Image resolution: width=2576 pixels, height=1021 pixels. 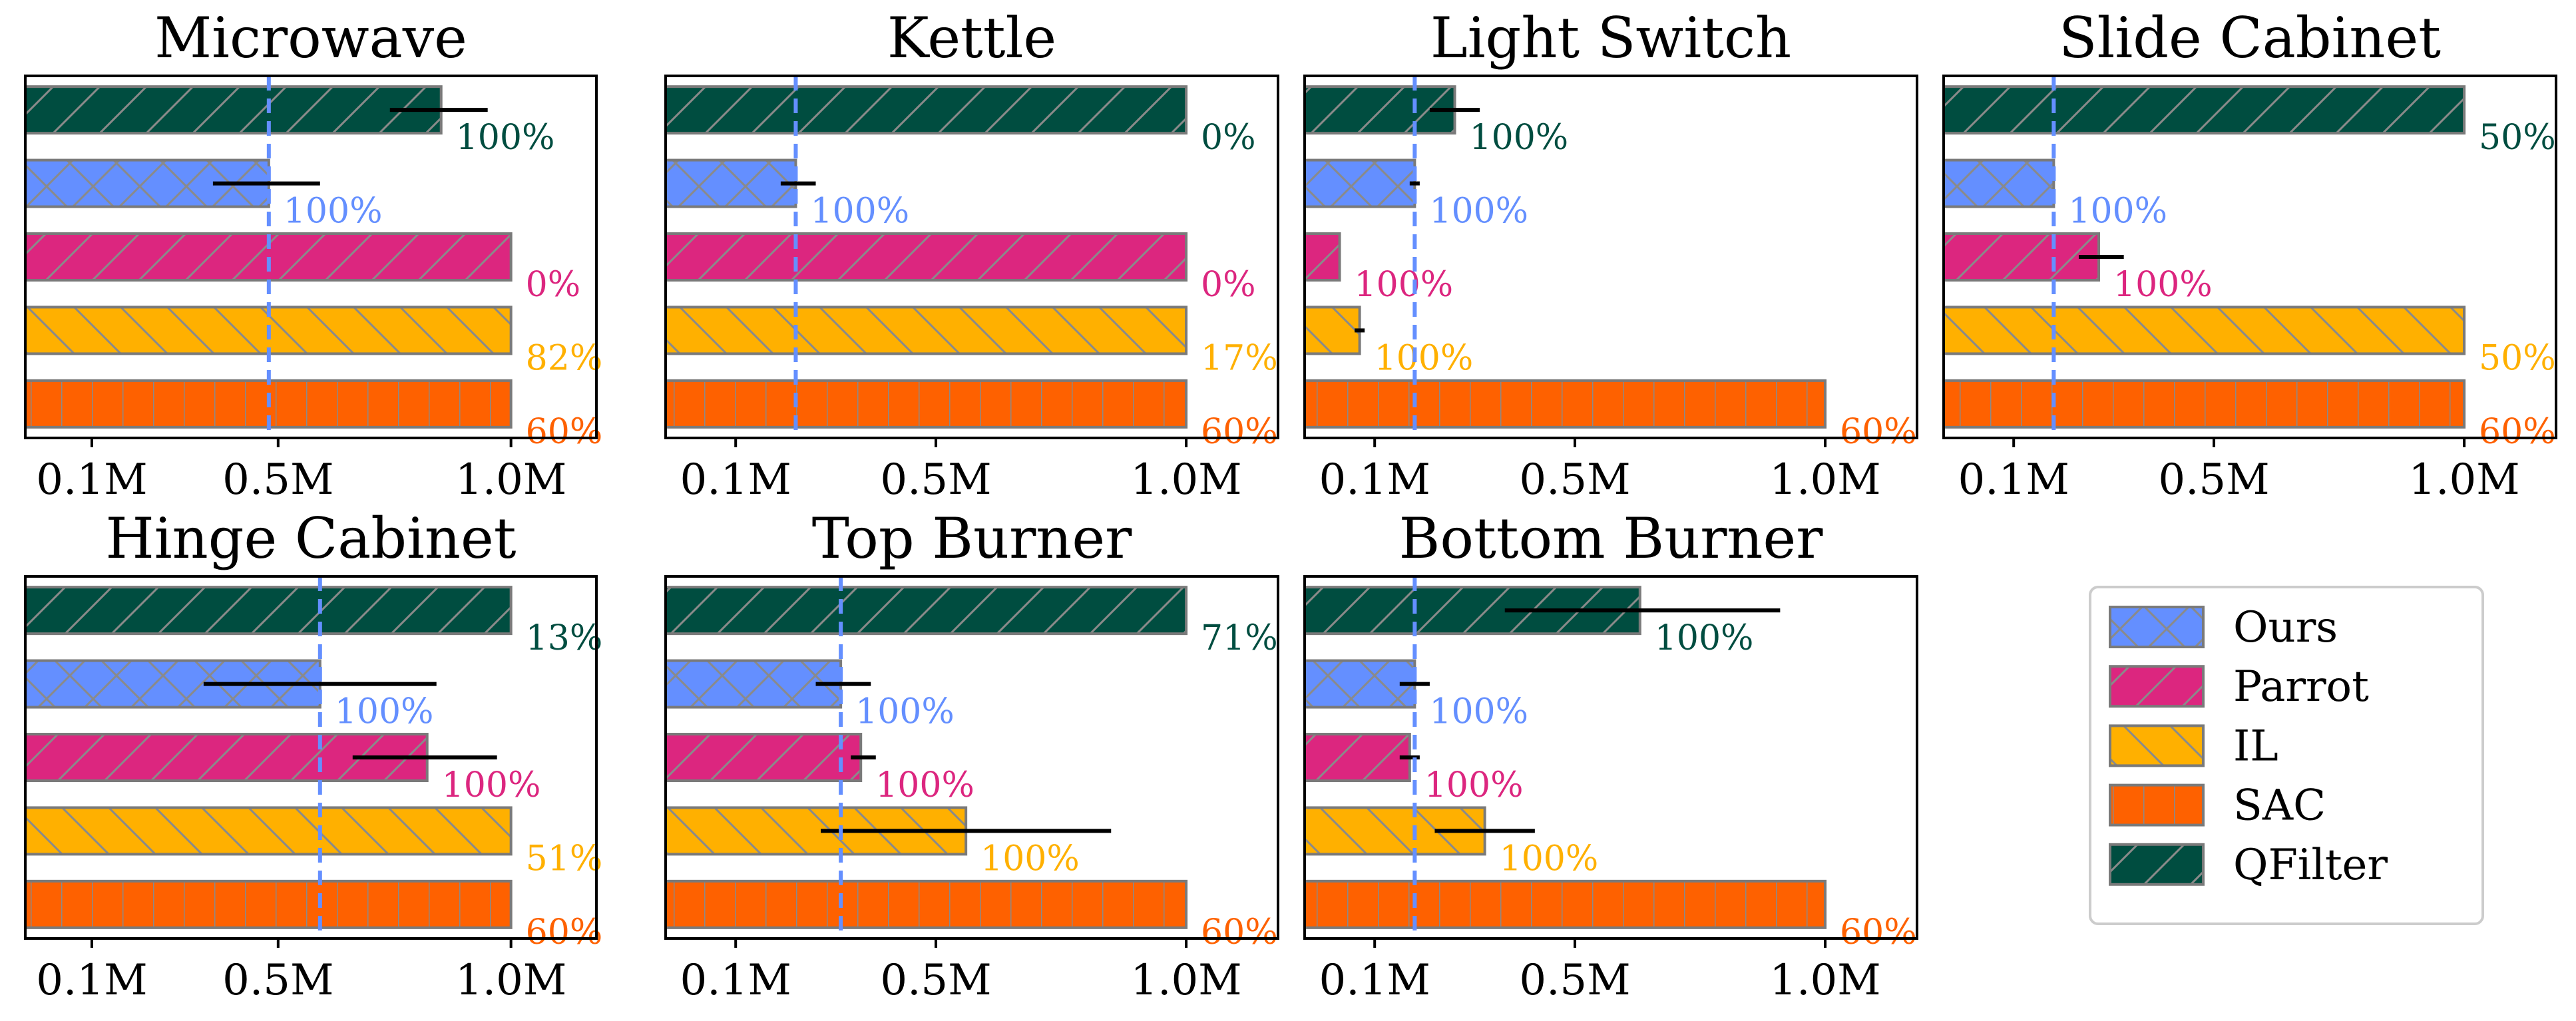 I want to click on legend-entry-qfilter: QFilter, so click(x=2248, y=865).